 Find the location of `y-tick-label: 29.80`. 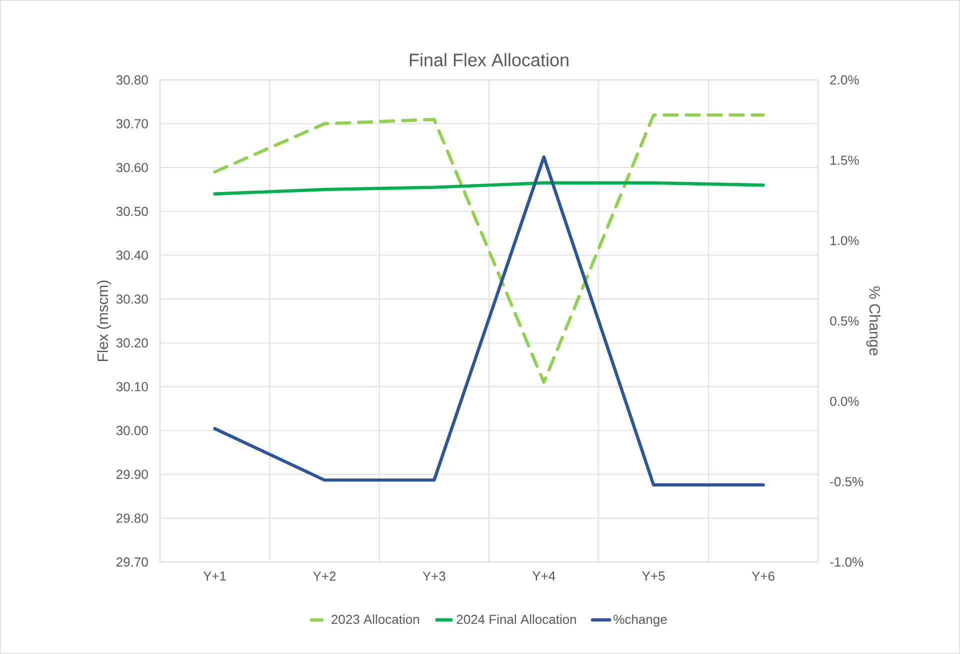

y-tick-label: 29.80 is located at coordinates (132, 518).